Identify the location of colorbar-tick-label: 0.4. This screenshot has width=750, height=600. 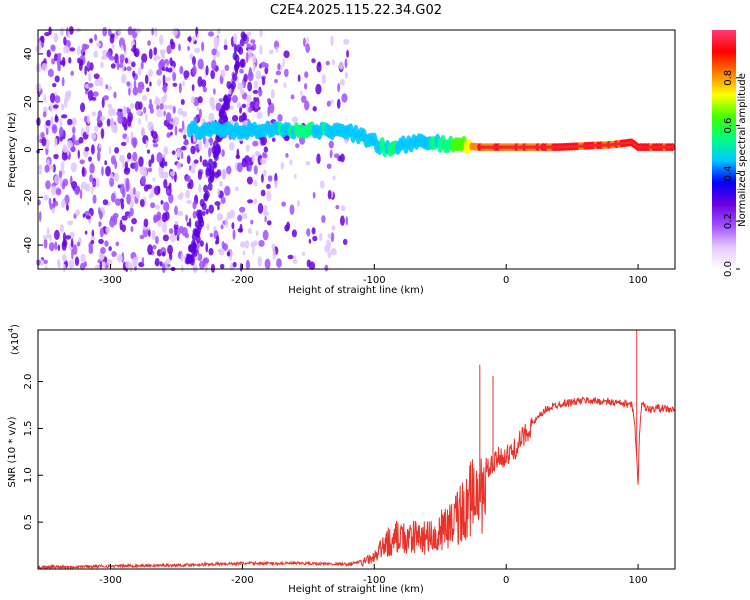
(728, 173).